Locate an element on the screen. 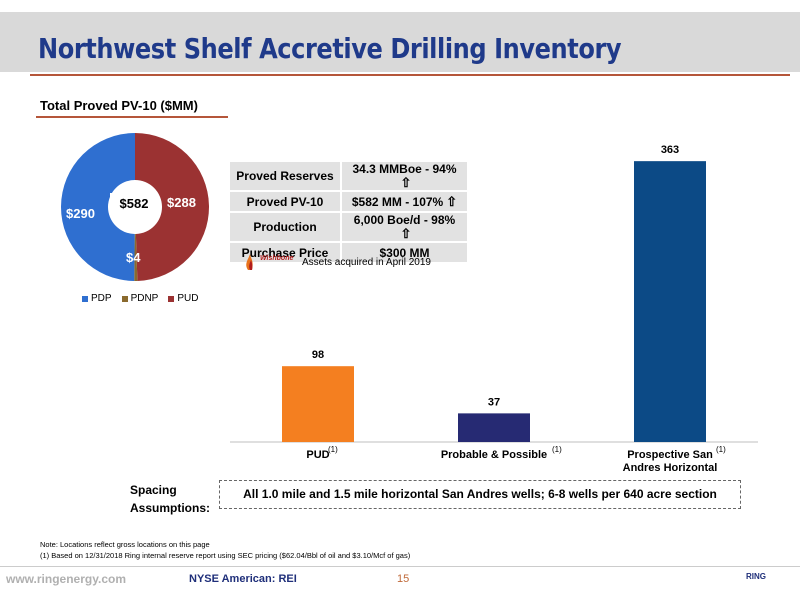 This screenshot has width=800, height=600. legend-label-pud: PUD is located at coordinates (188, 298).